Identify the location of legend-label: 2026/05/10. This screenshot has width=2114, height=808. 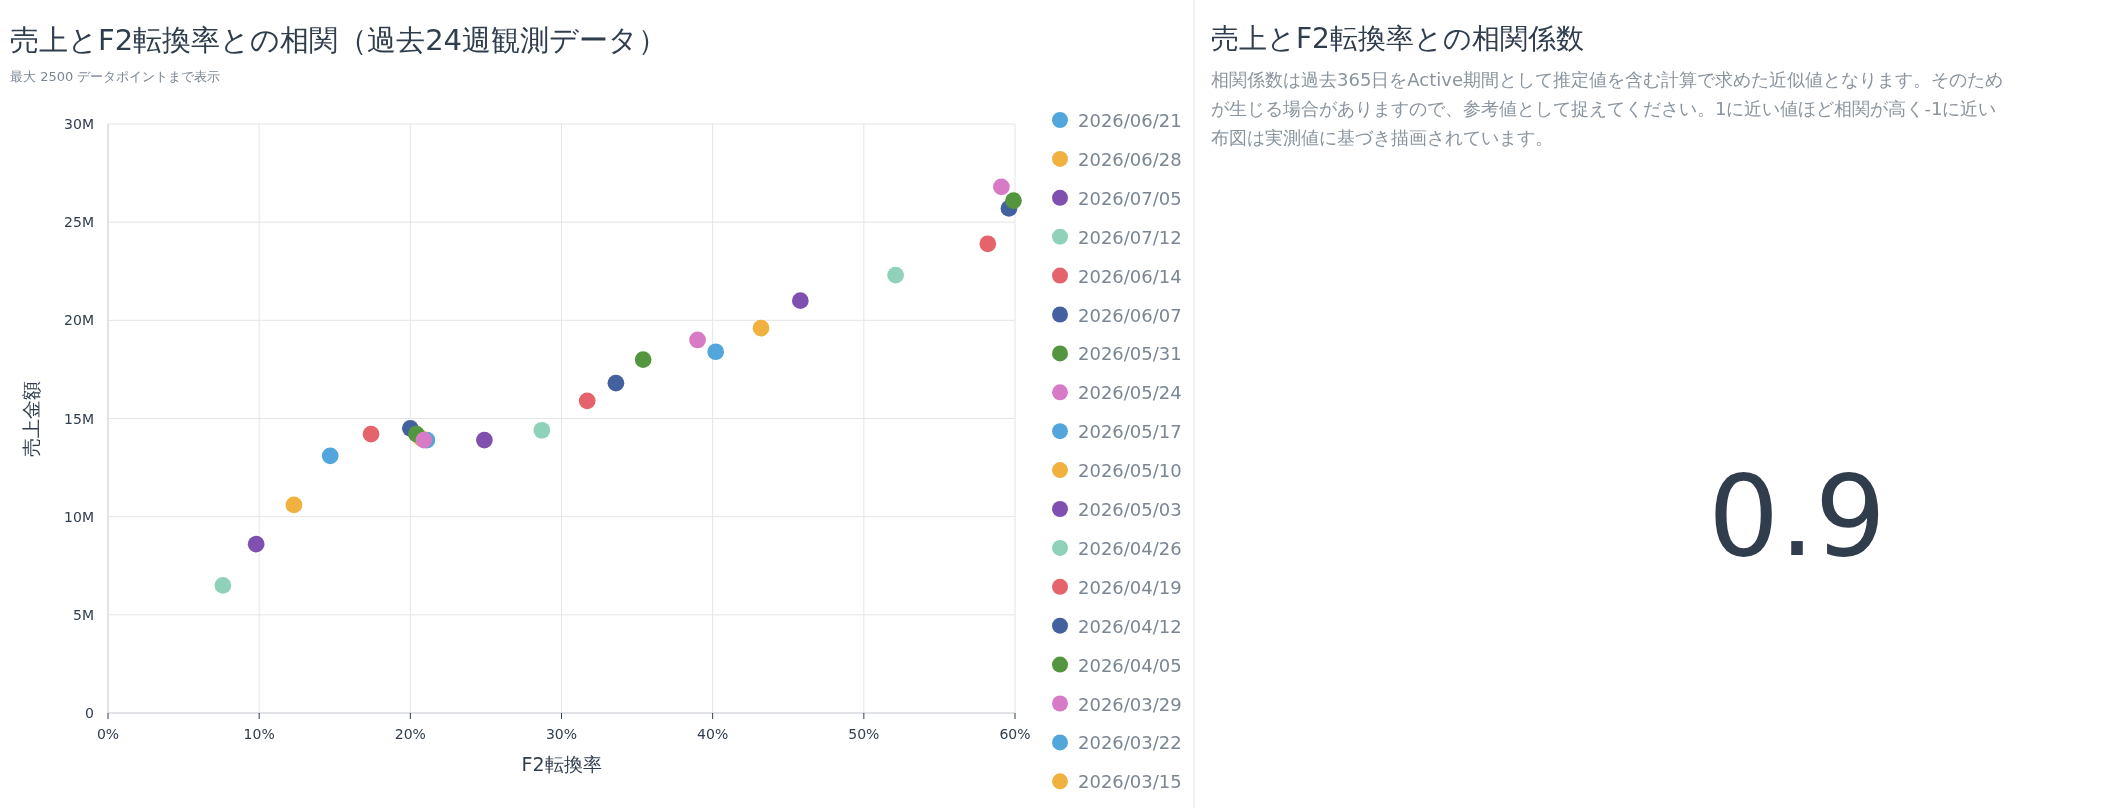
(1130, 471).